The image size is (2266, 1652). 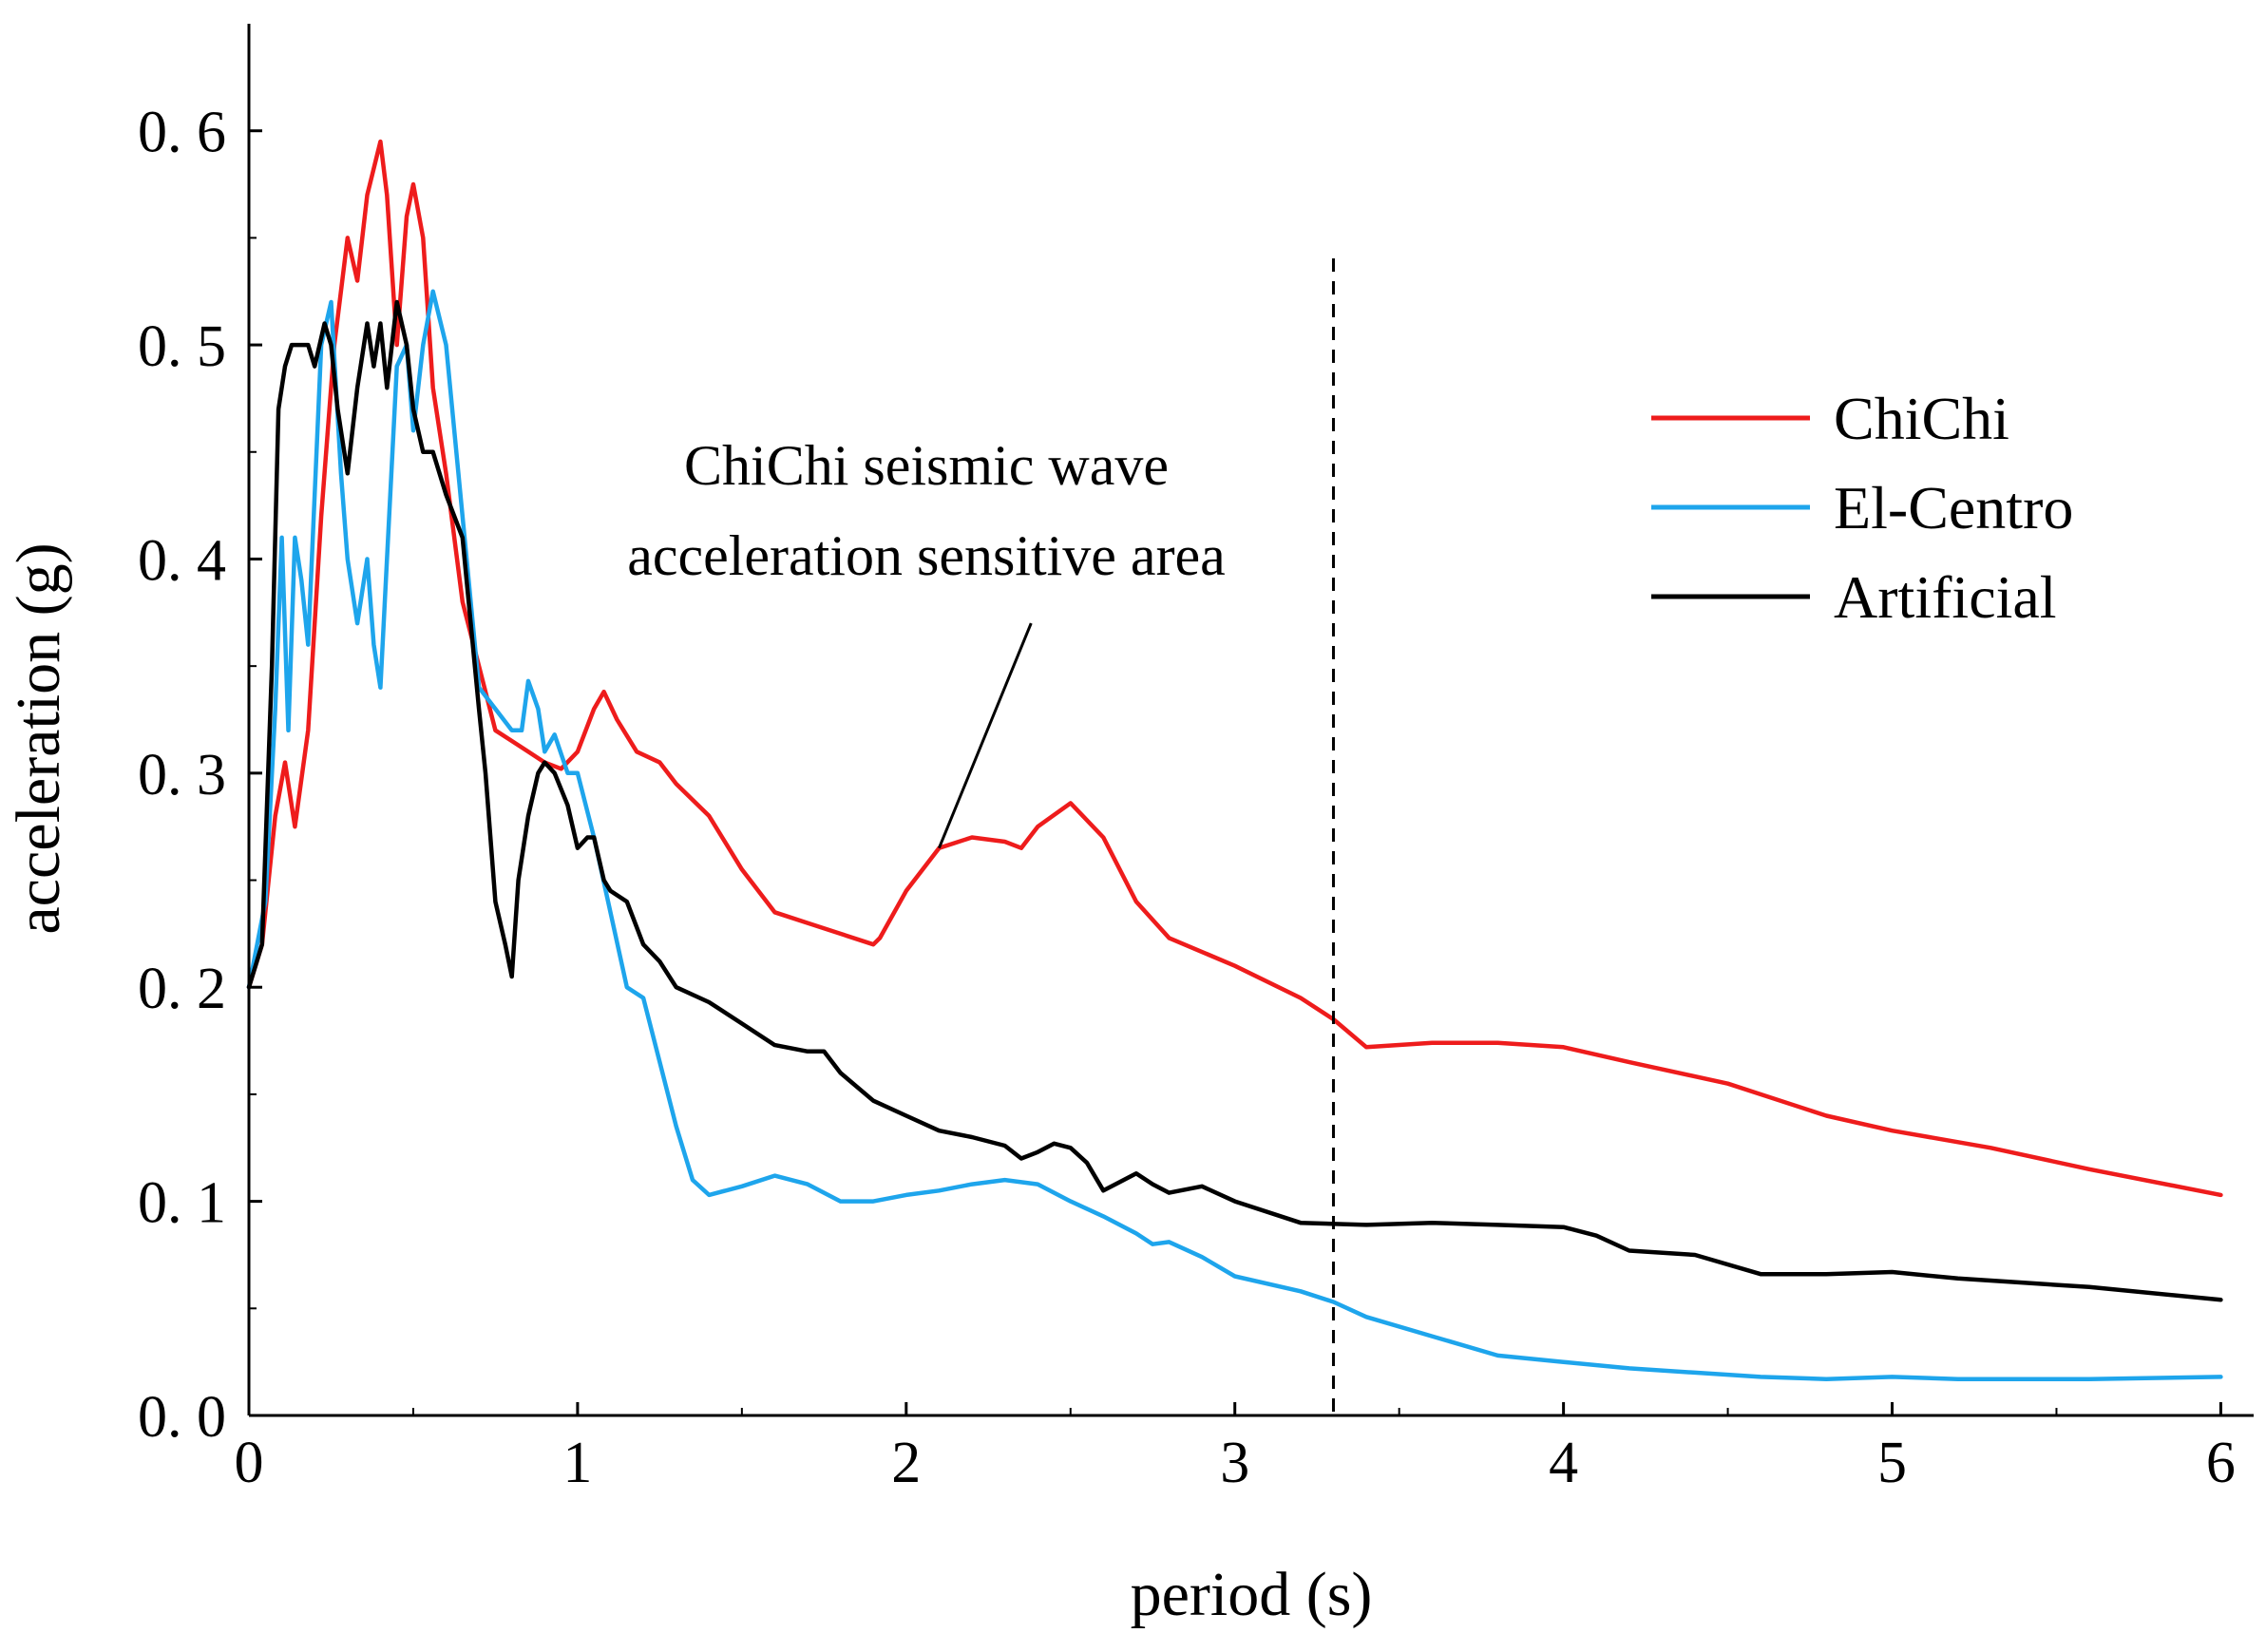 What do you see at coordinates (250, 1463) in the screenshot?
I see `x-tick-label: 0` at bounding box center [250, 1463].